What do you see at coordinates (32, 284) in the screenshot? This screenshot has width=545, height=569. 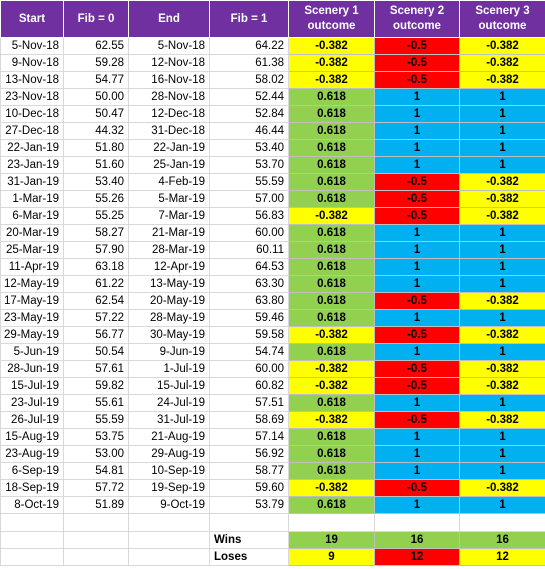 I see `start-date-cell: 12-May-19` at bounding box center [32, 284].